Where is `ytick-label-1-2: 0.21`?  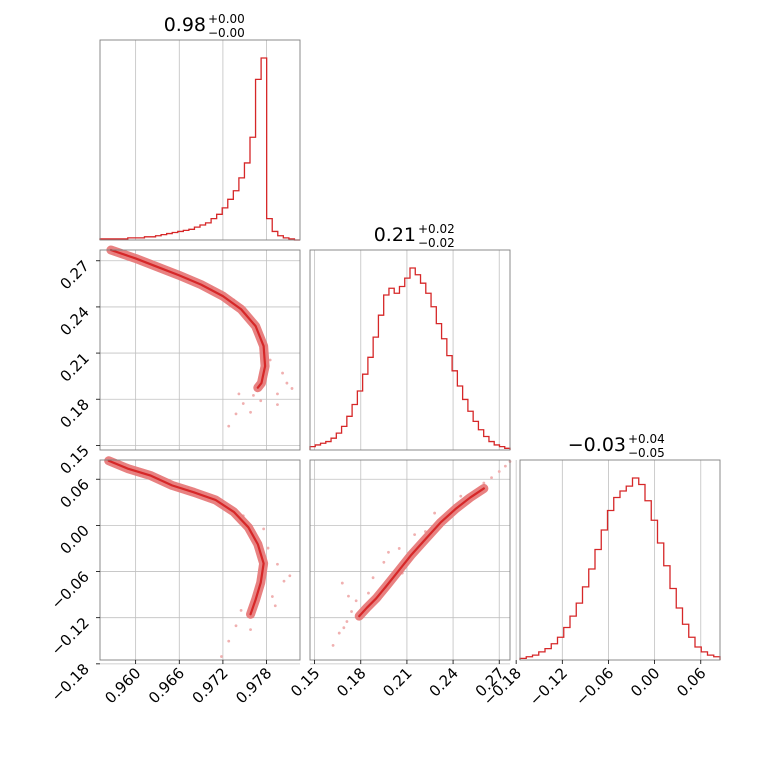 ytick-label-1-2: 0.21 is located at coordinates (74, 367).